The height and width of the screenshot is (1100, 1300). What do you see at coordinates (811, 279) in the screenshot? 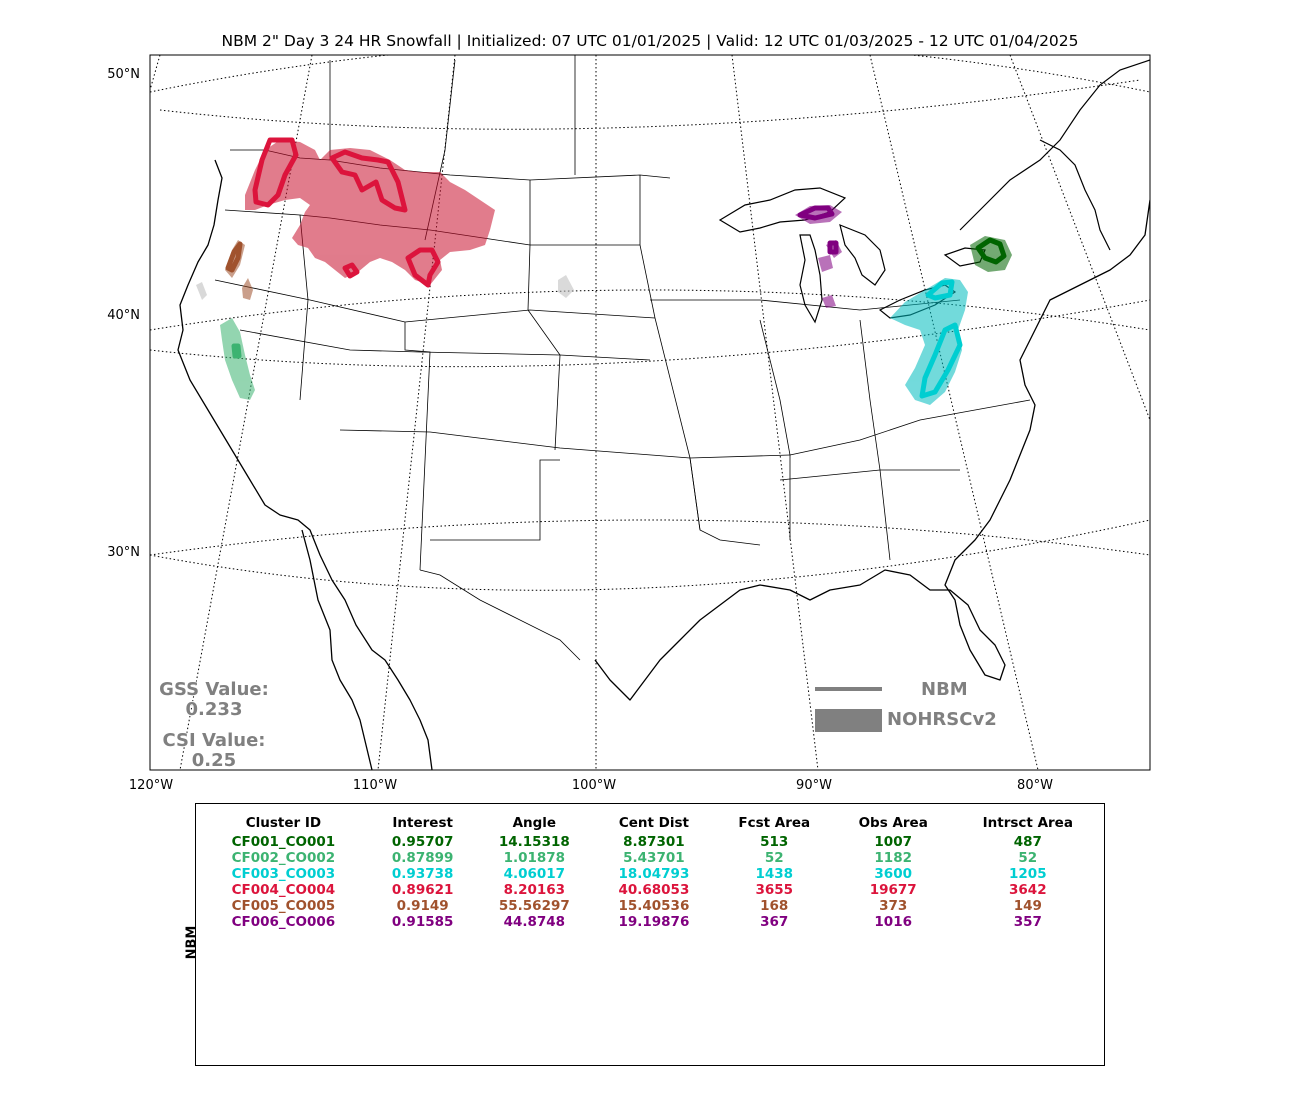
I see `lake-michigan` at bounding box center [811, 279].